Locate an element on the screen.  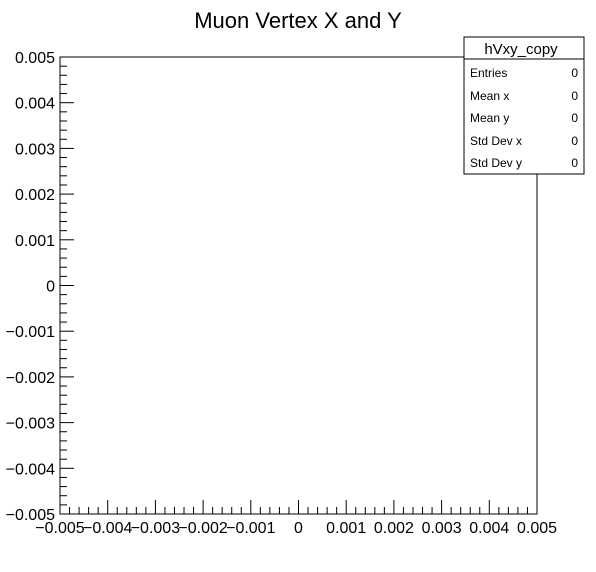
stats-box-title: hVxy_copy is located at coordinates (521, 49).